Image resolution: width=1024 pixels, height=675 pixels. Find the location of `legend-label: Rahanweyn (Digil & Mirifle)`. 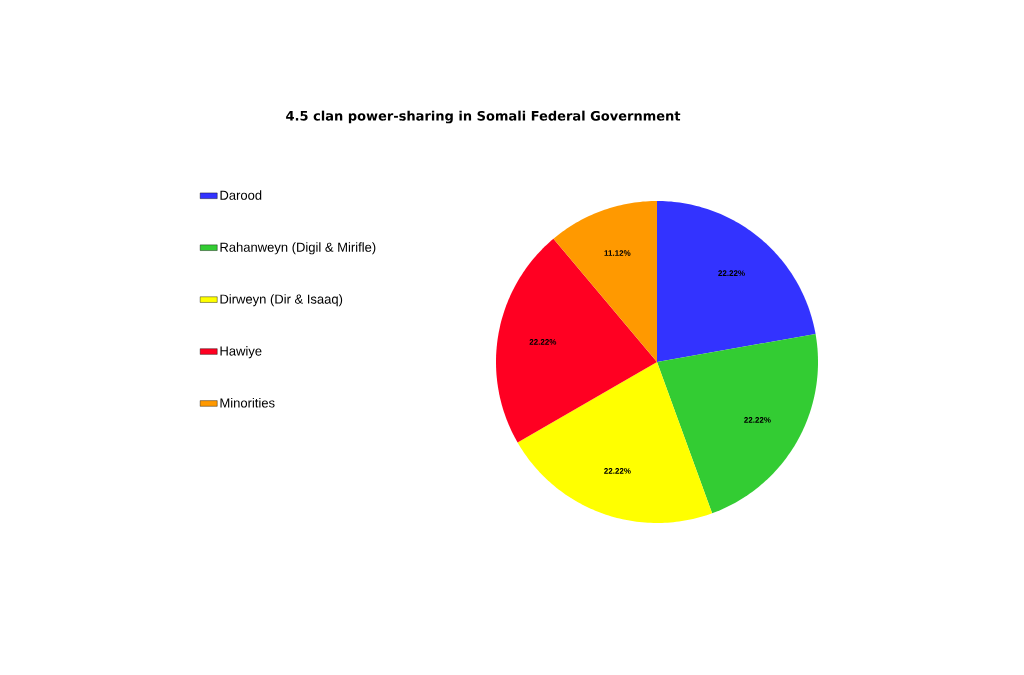

legend-label: Rahanweyn (Digil & Mirifle) is located at coordinates (298, 248).